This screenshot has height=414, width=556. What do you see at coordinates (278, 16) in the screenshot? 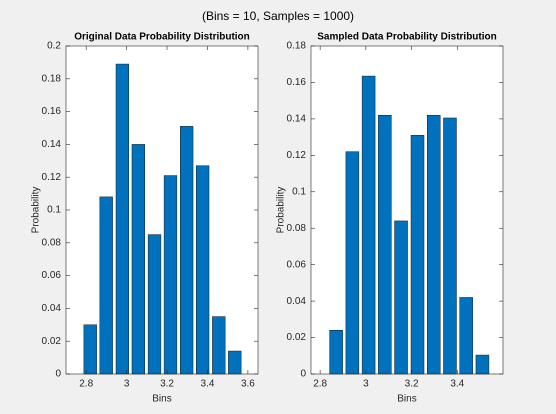
I see `figure-title: (Bins = 10, Samples = 1000)` at bounding box center [278, 16].